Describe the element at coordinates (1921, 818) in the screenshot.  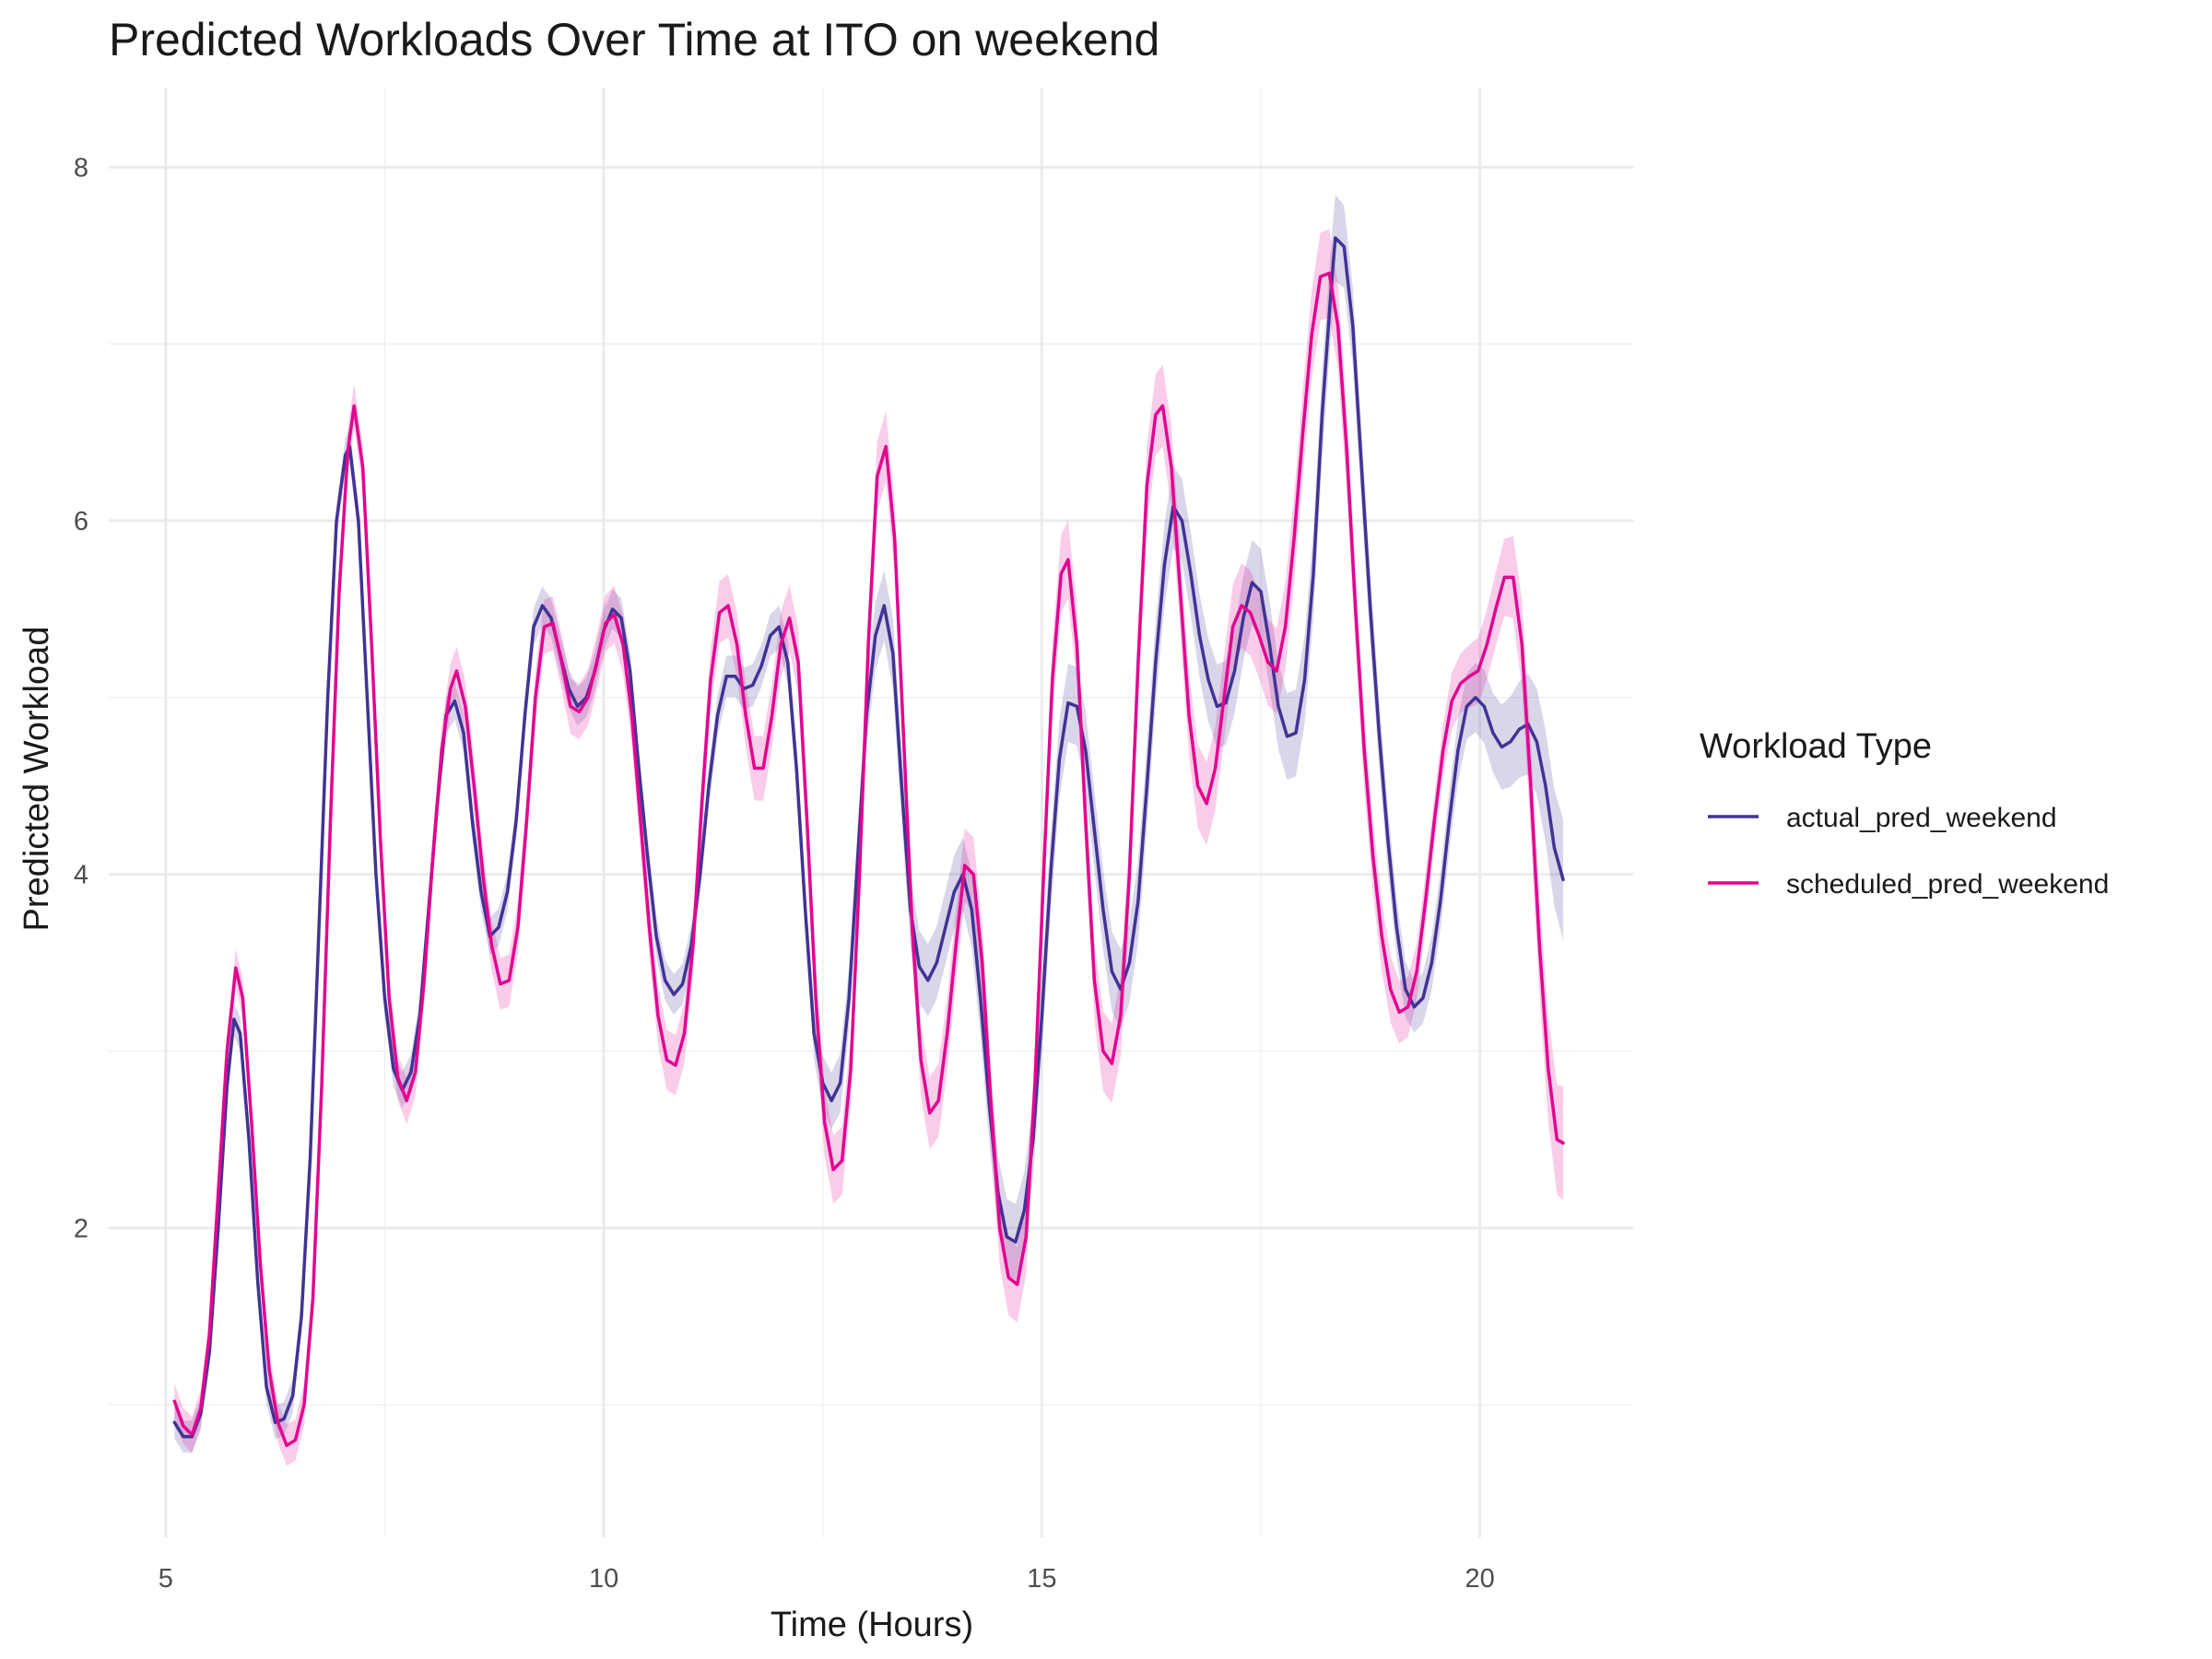
I see `legend-label-actual: actual_pred_weekend` at that location.